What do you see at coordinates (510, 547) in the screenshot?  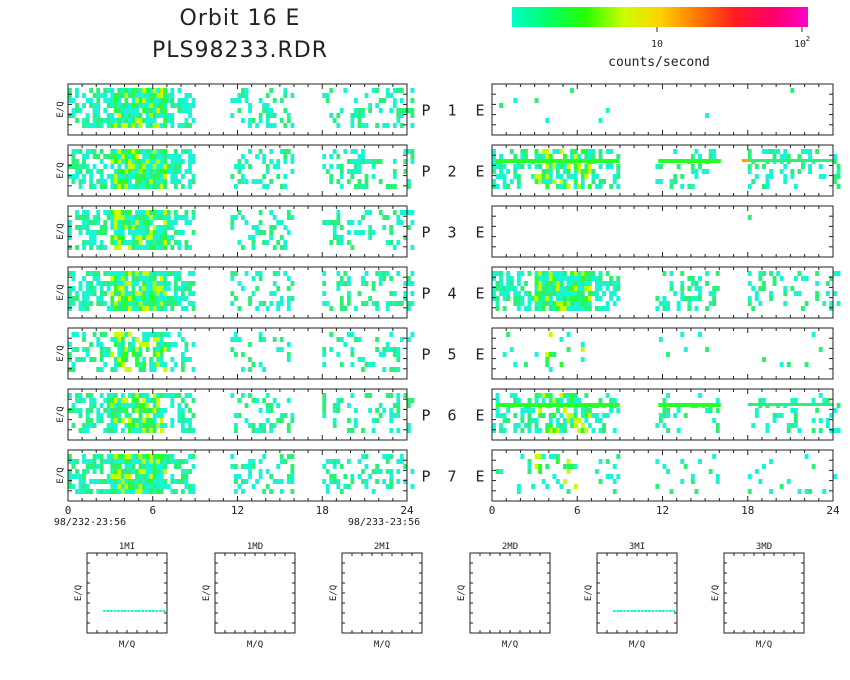 I see `small-plot-title: 2MD` at bounding box center [510, 547].